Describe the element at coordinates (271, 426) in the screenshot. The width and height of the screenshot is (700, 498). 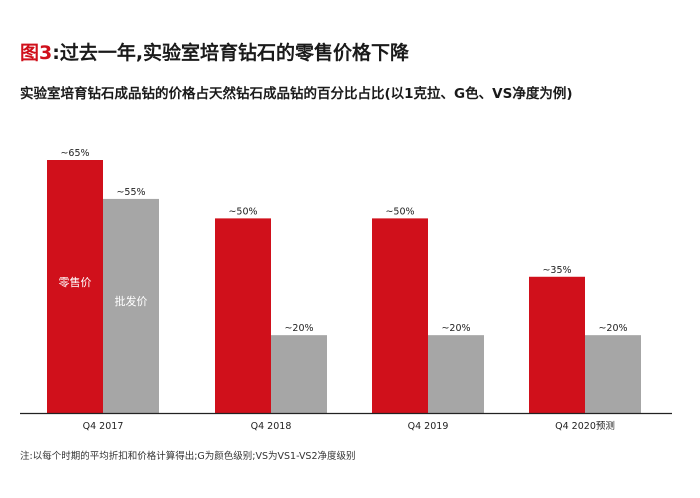
I see `x-tick-label: Q4 2018` at that location.